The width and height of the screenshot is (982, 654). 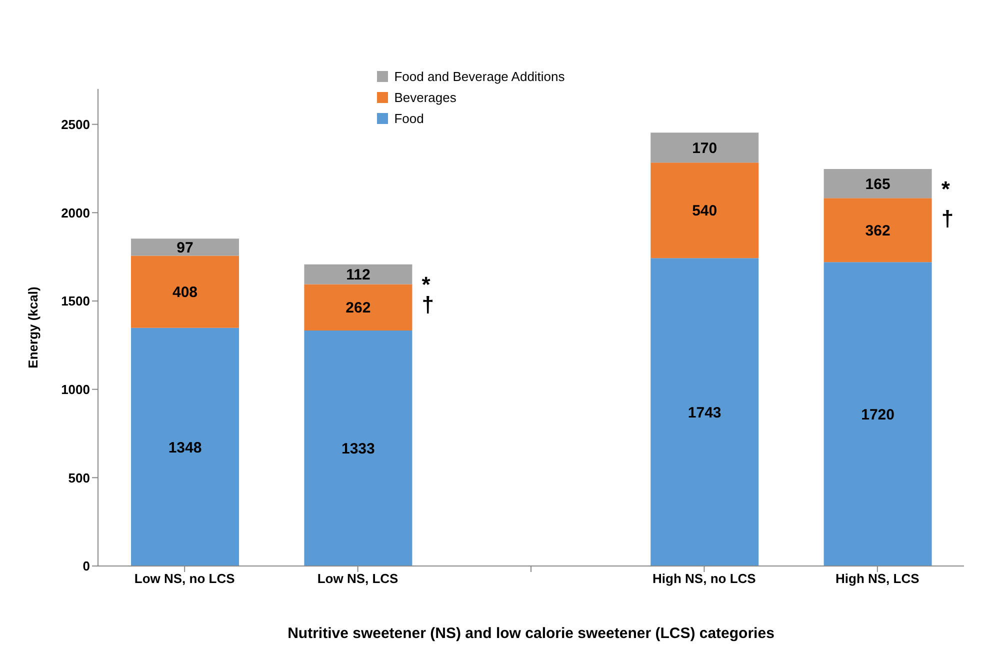 What do you see at coordinates (479, 76) in the screenshot?
I see `legend-label: Food and Beverage Additions` at bounding box center [479, 76].